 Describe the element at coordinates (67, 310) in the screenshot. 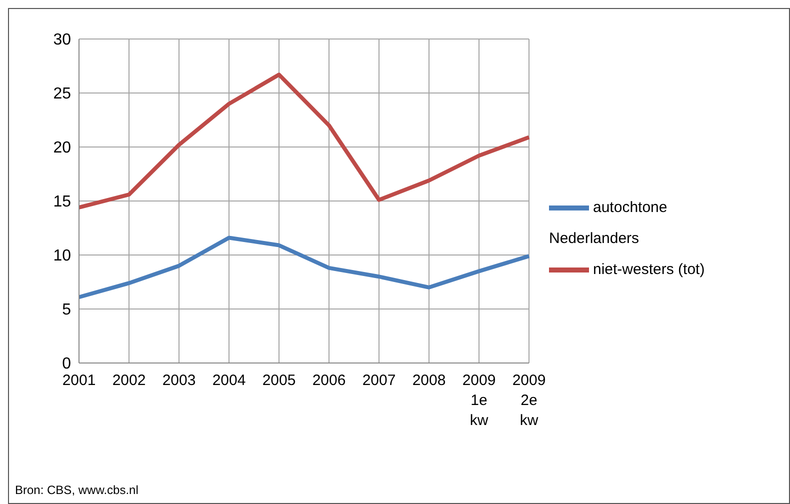

I see `y-tick-label: 5` at that location.